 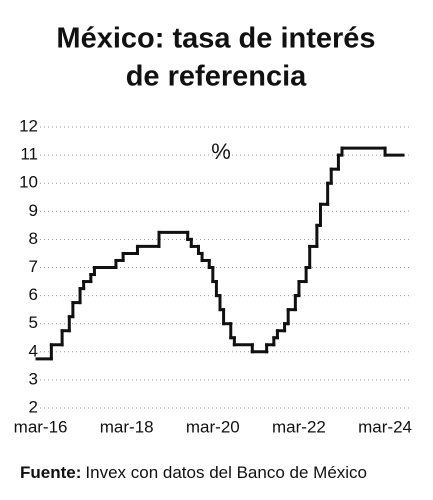 What do you see at coordinates (33, 266) in the screenshot?
I see `y-tick-label: 7` at bounding box center [33, 266].